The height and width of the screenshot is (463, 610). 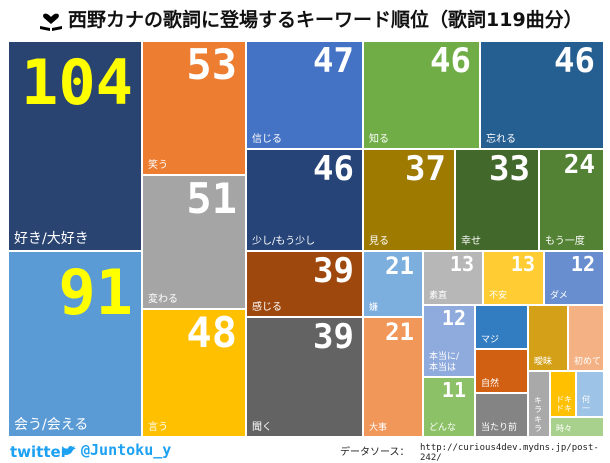 What do you see at coordinates (194, 373) in the screenshot?
I see `treemap-cell: 48 言う` at bounding box center [194, 373].